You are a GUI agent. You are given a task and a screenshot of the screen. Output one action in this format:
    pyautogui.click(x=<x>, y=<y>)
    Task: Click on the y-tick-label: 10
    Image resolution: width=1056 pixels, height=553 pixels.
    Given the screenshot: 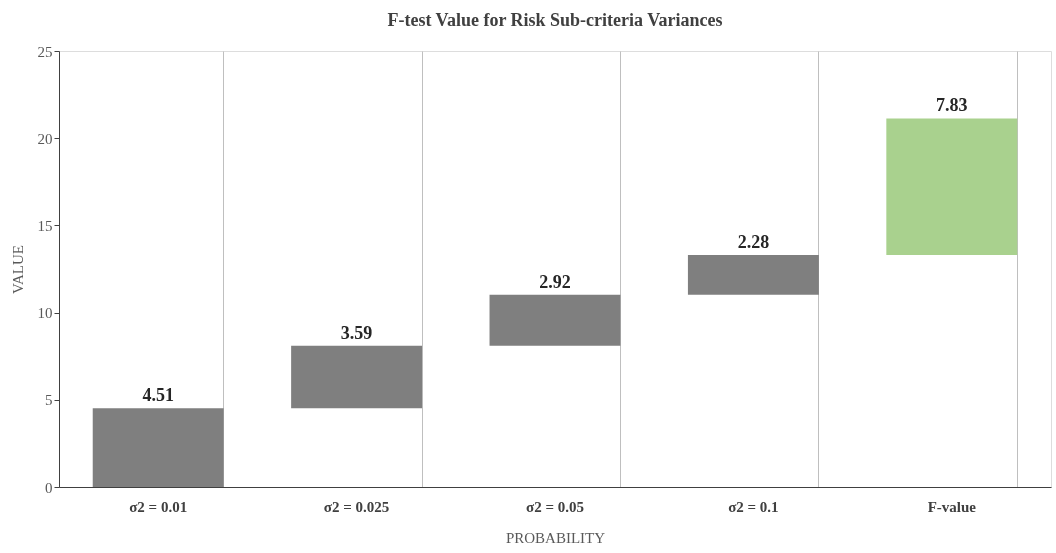 What is the action you would take?
    pyautogui.click(x=45, y=313)
    